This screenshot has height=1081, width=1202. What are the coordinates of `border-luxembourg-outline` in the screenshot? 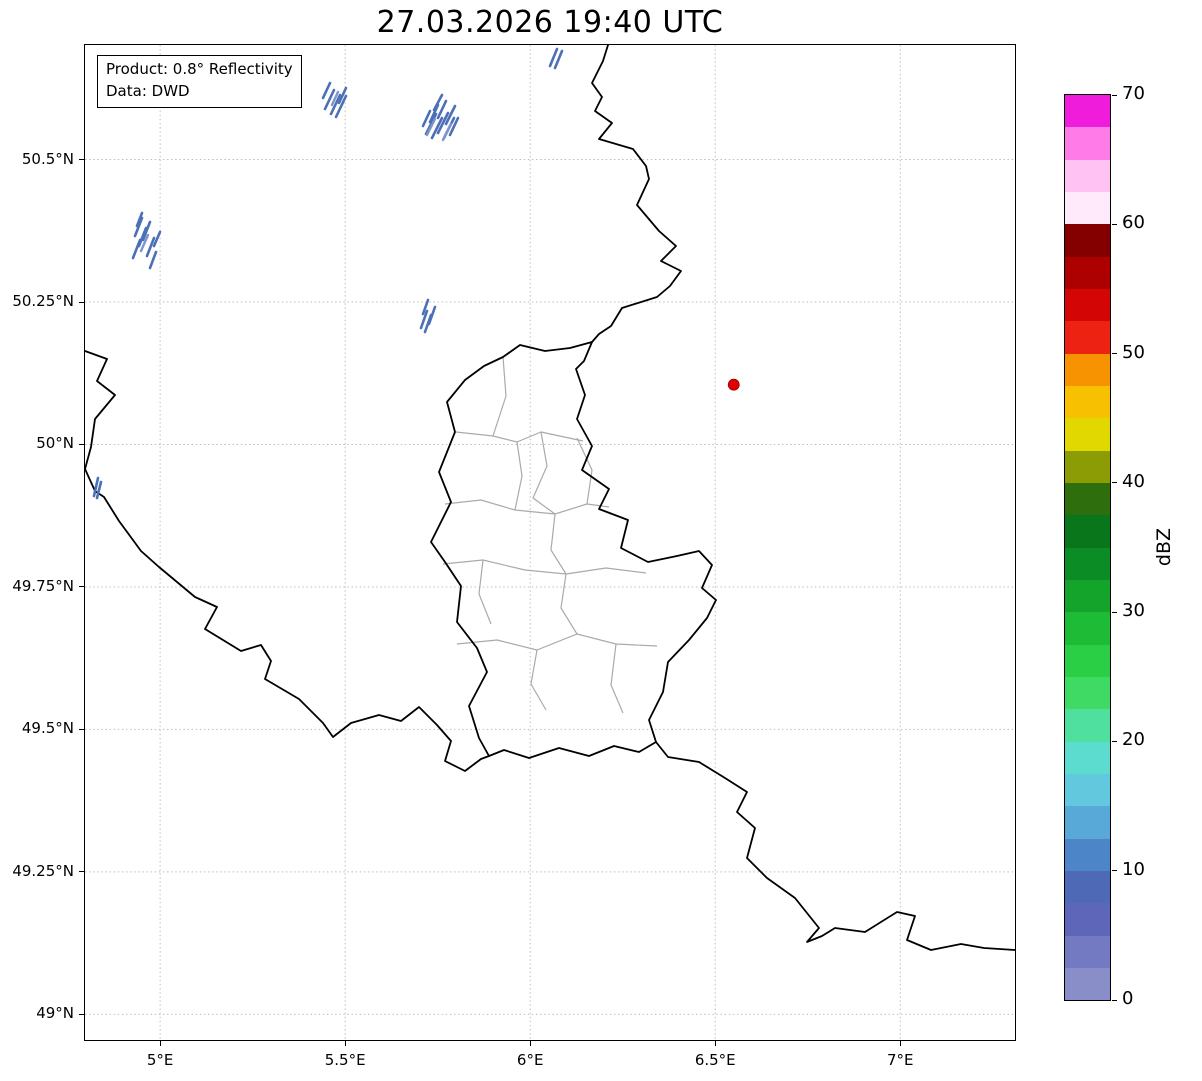 It's located at (573, 550).